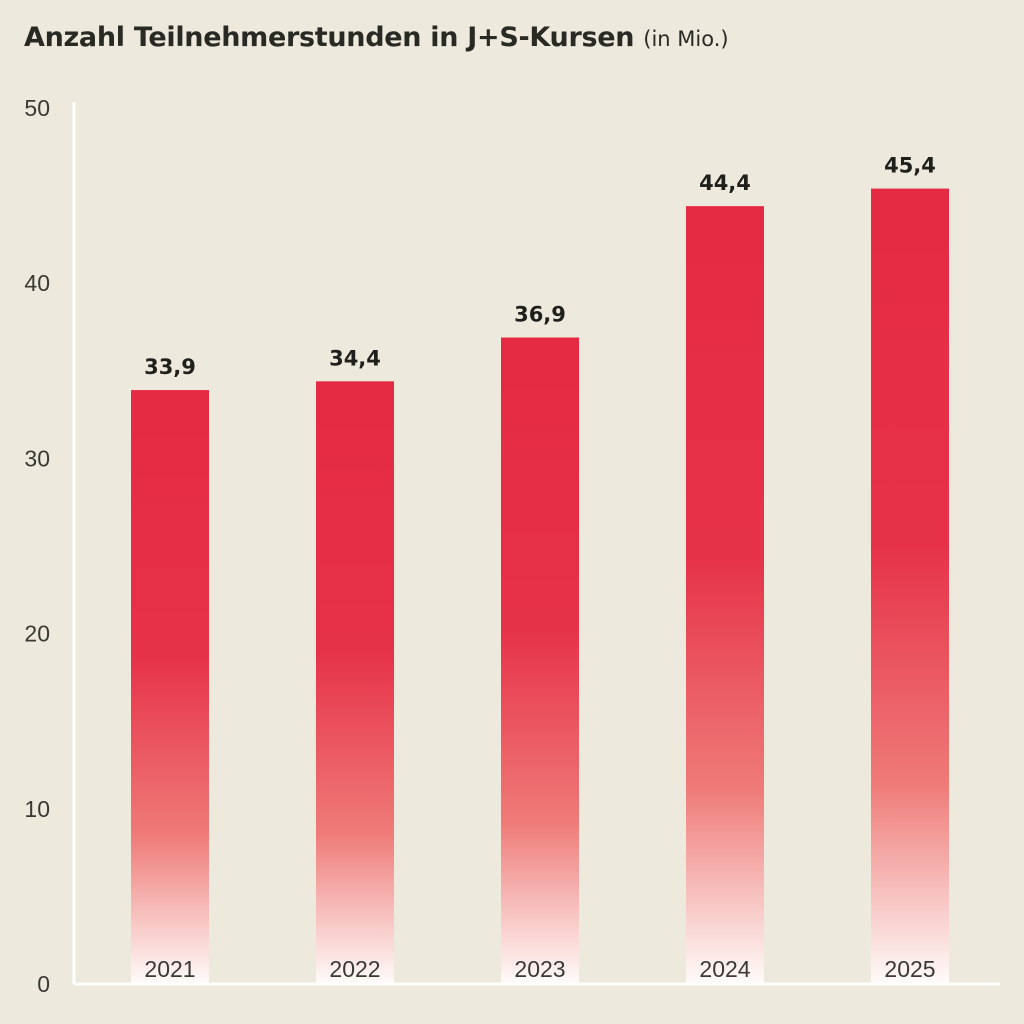 This screenshot has height=1024, width=1024. I want to click on chart-title: Anzahl Teilnehmerstunden in J+S-Kursen, so click(329, 37).